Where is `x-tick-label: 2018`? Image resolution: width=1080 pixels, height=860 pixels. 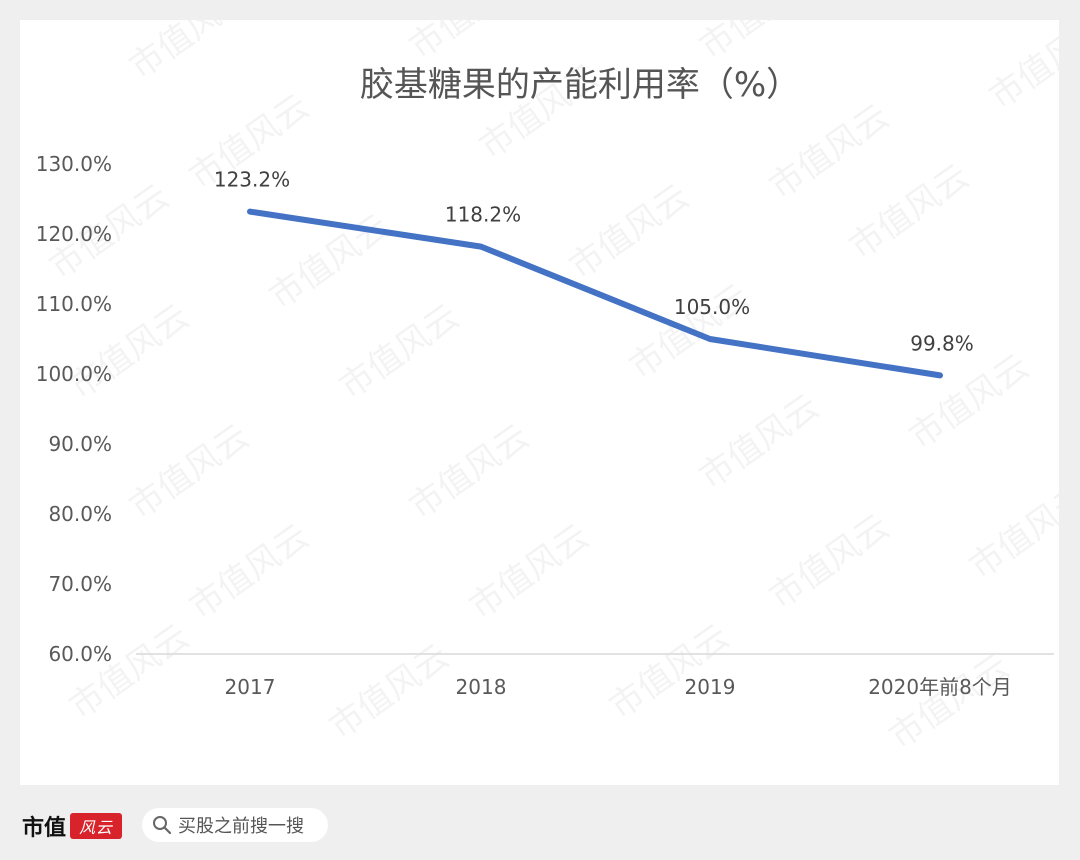
x-tick-label: 2018 is located at coordinates (481, 687).